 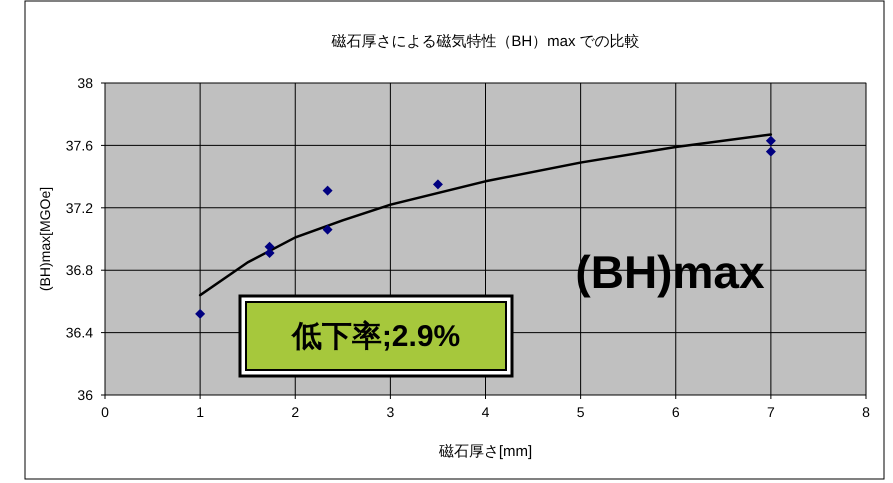 I want to click on x-tick-label: 2, so click(x=295, y=412).